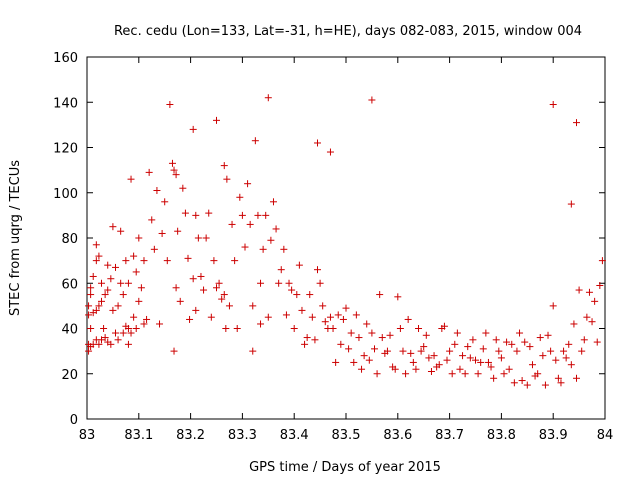  What do you see at coordinates (65, 149) in the screenshot?
I see `y-tick-label: 120` at bounding box center [65, 149].